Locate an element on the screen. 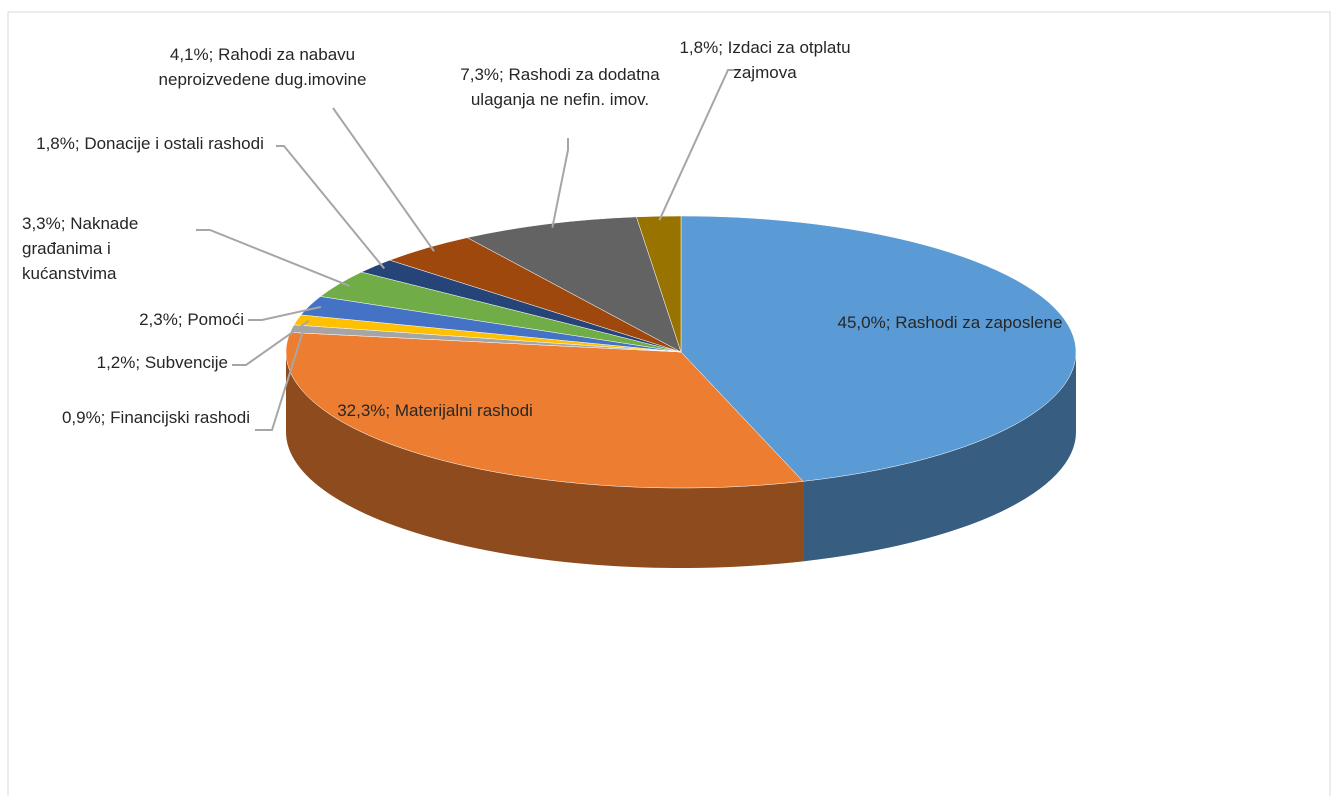 The height and width of the screenshot is (796, 1338). category-label: Materijalni rashodi is located at coordinates (463, 410).